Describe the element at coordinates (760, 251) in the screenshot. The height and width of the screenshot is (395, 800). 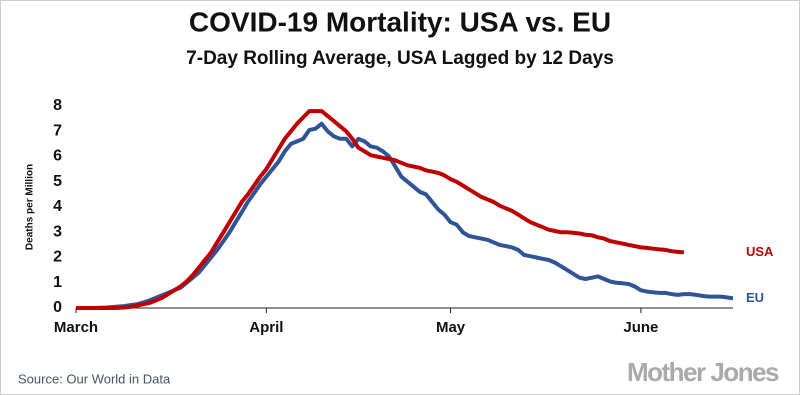
I see `legend-label: USA` at that location.